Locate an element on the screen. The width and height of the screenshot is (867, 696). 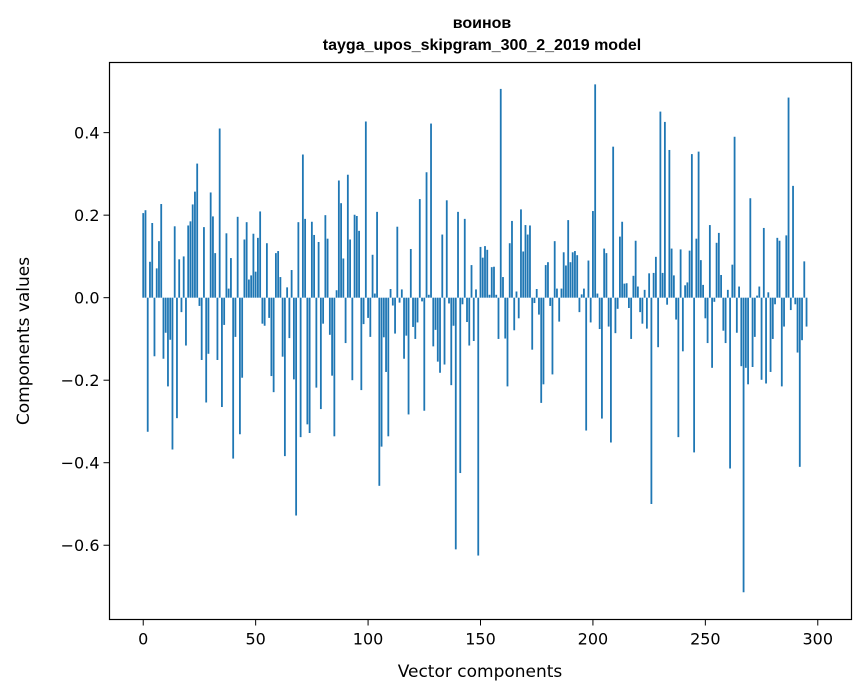
y-tick-label: 0.0 is located at coordinates (86, 298).